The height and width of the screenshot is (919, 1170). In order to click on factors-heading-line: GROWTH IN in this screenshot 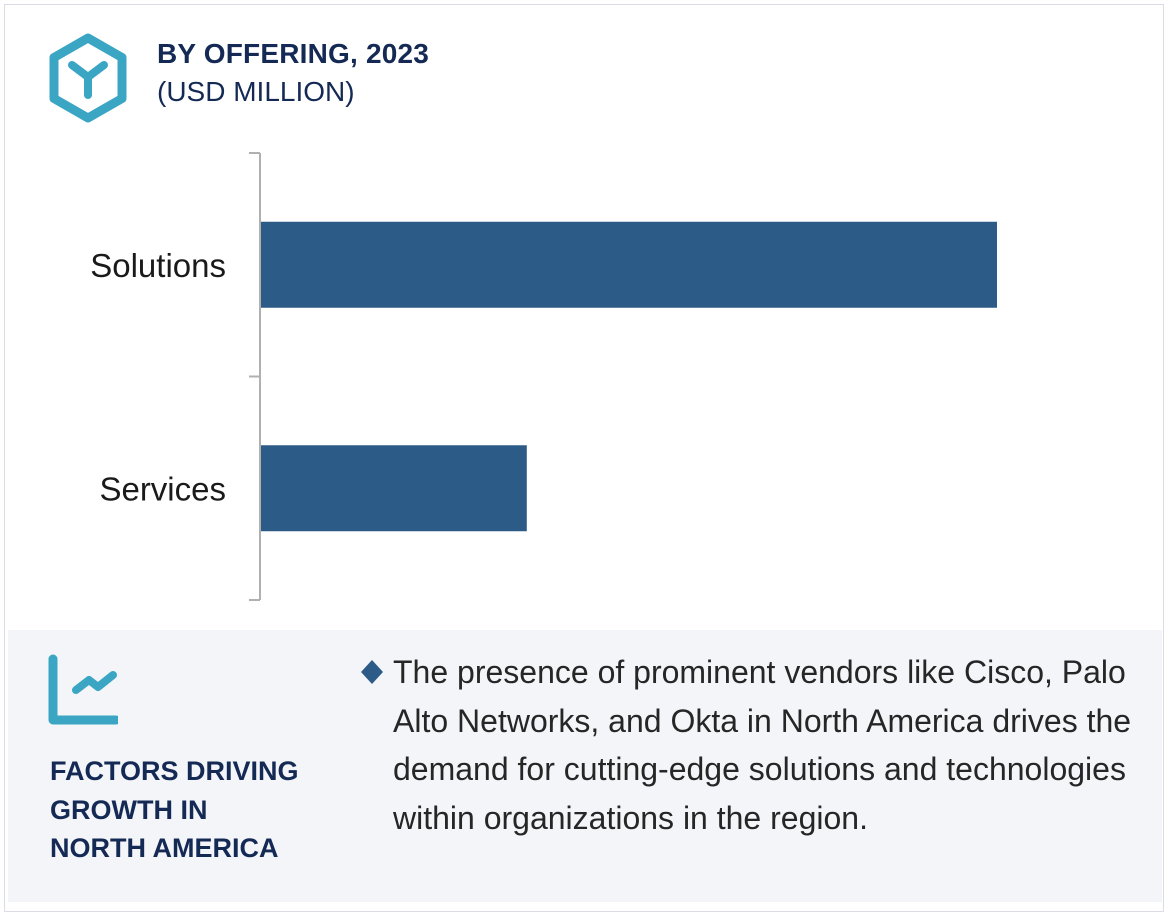, I will do `click(129, 809)`.